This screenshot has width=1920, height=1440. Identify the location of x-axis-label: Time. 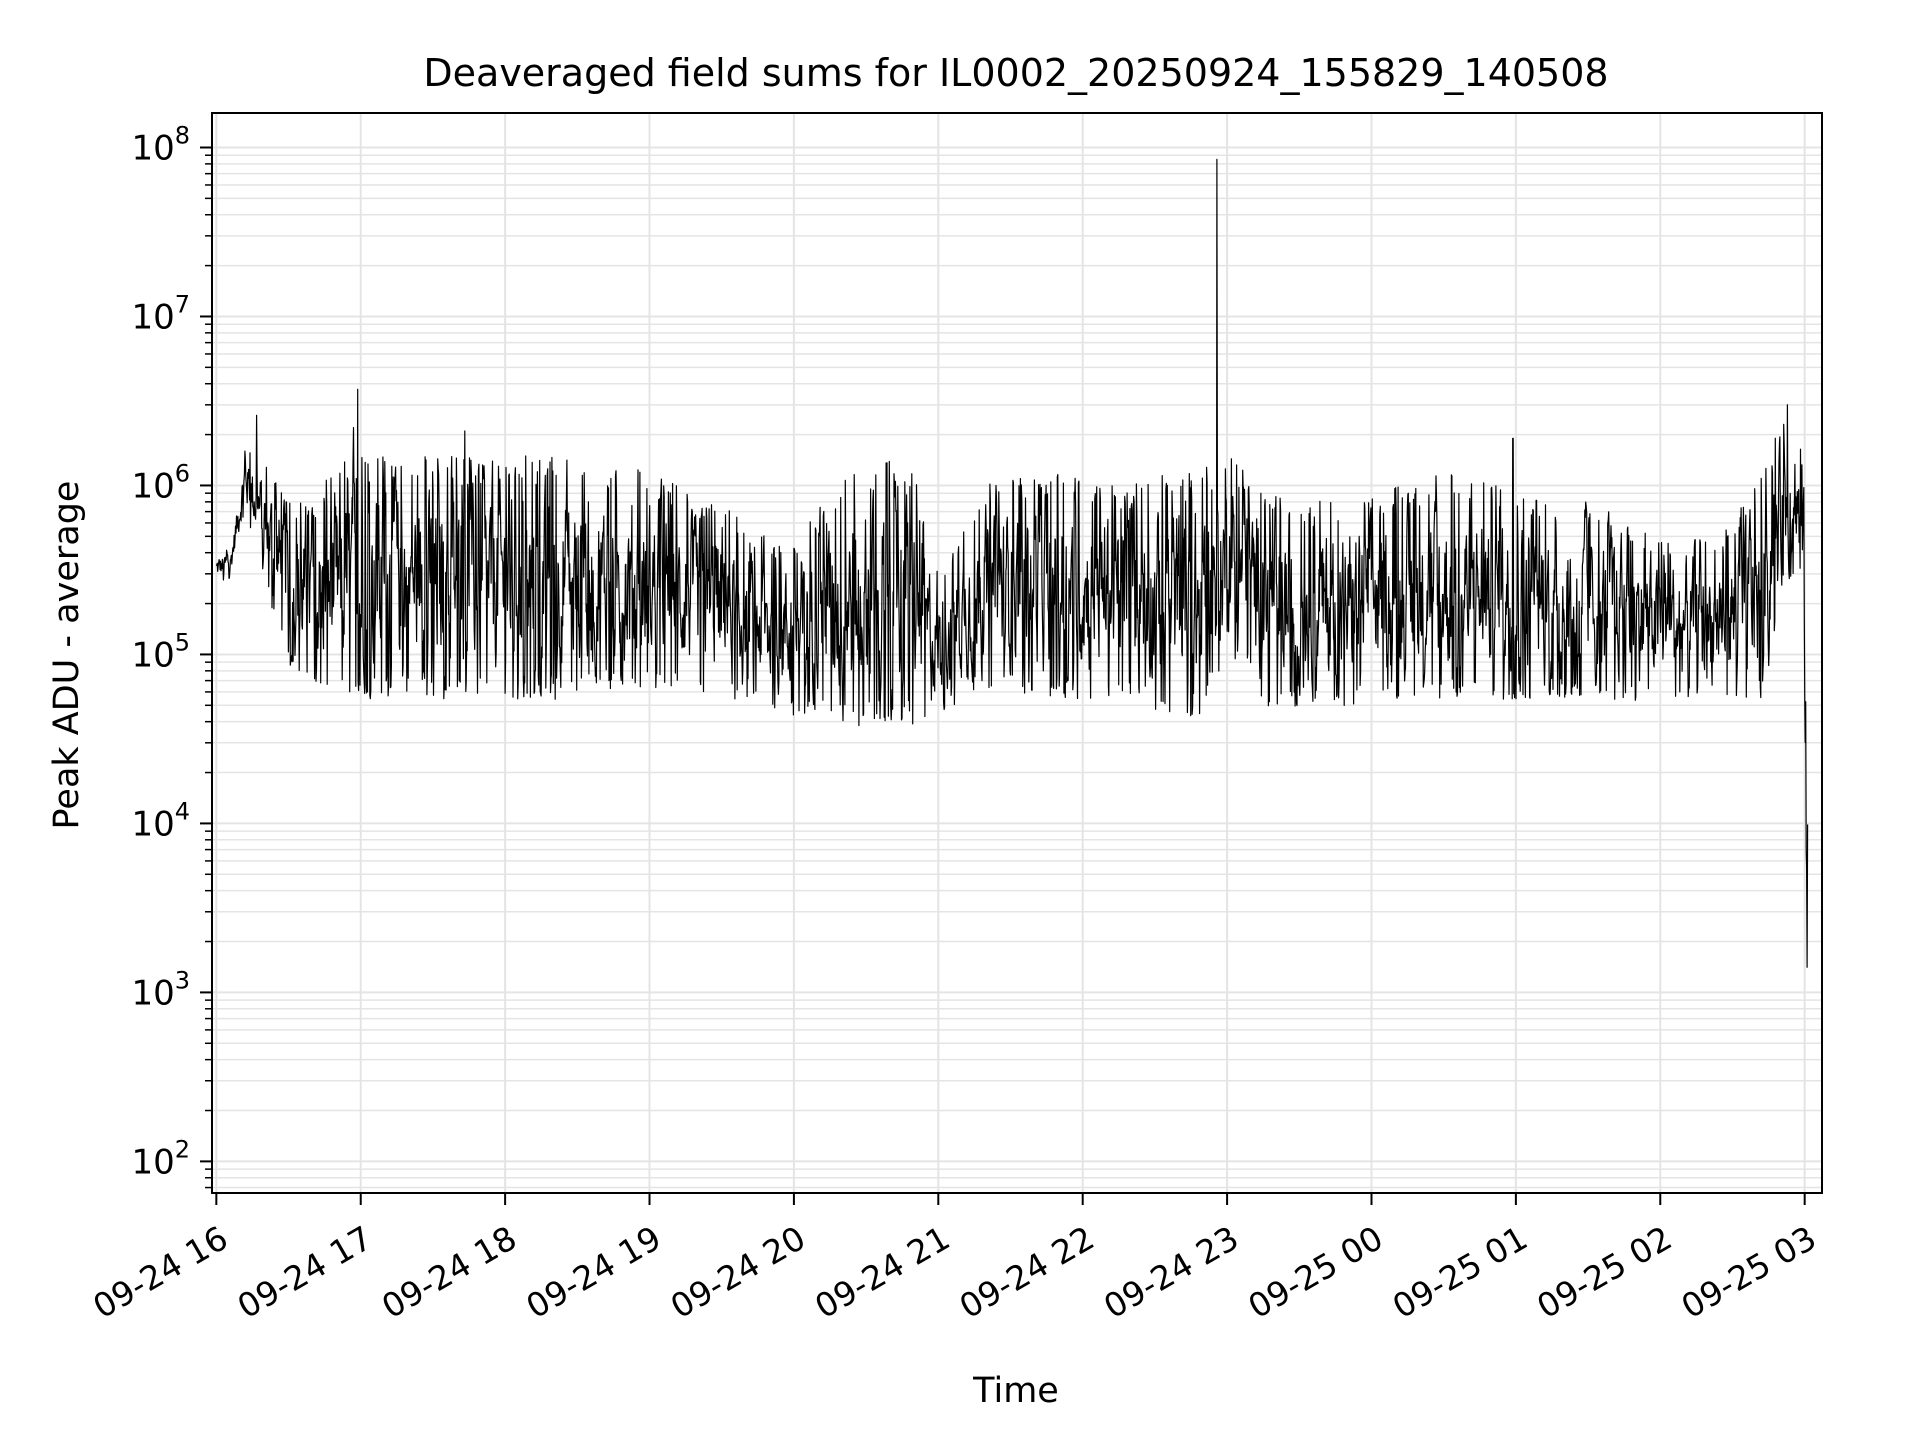
(1015, 1391).